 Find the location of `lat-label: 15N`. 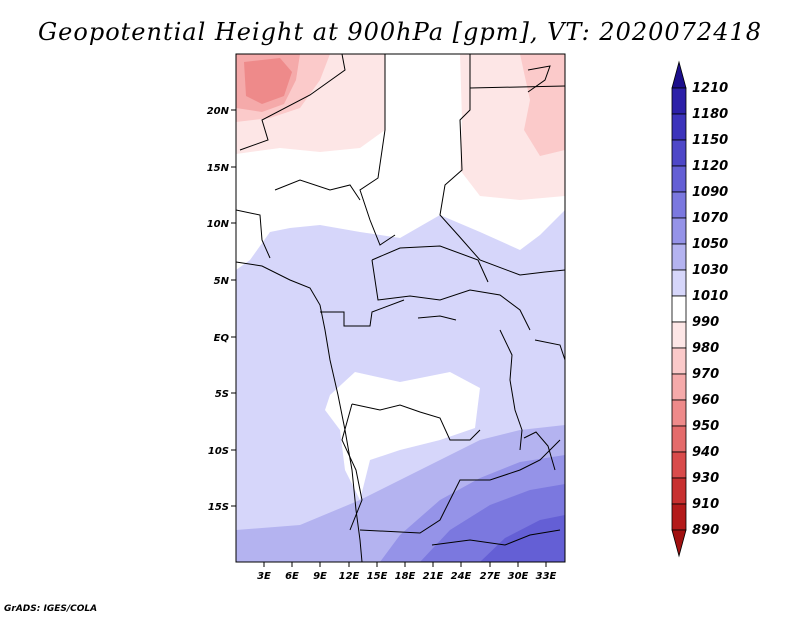

lat-label: 15N is located at coordinates (218, 168).